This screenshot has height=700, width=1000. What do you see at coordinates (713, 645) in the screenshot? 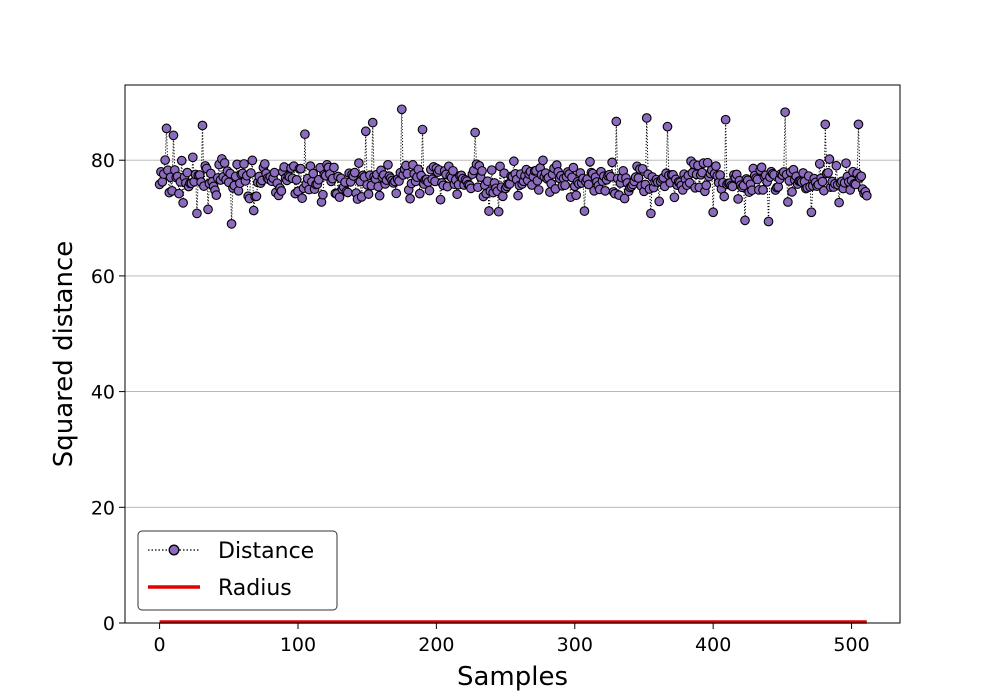
I see `x-tick-label: 400` at bounding box center [713, 645].